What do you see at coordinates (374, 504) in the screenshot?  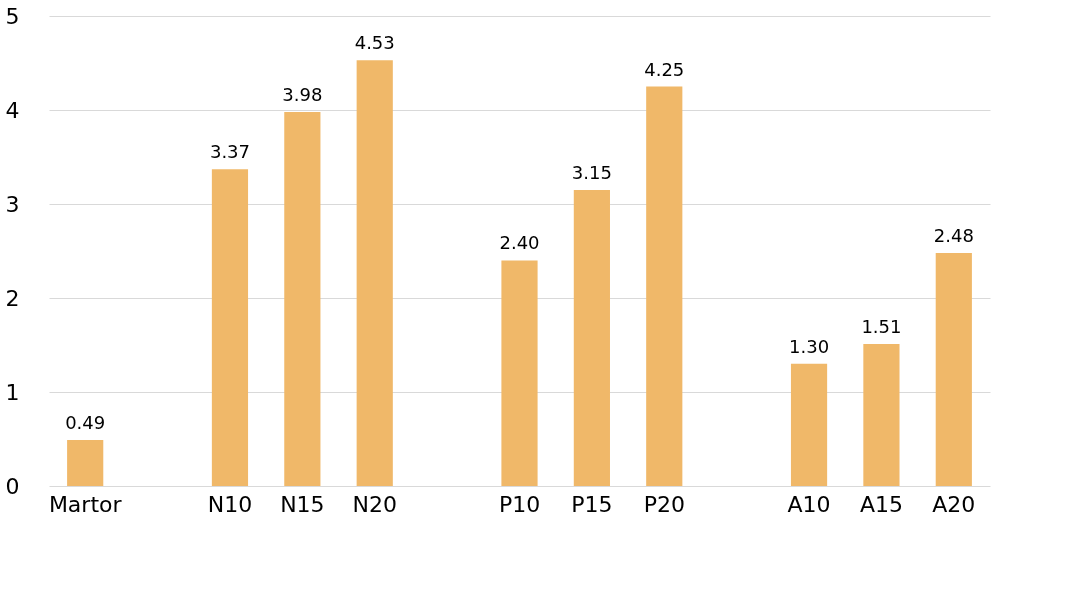 I see `x-tick-label: N20` at bounding box center [374, 504].